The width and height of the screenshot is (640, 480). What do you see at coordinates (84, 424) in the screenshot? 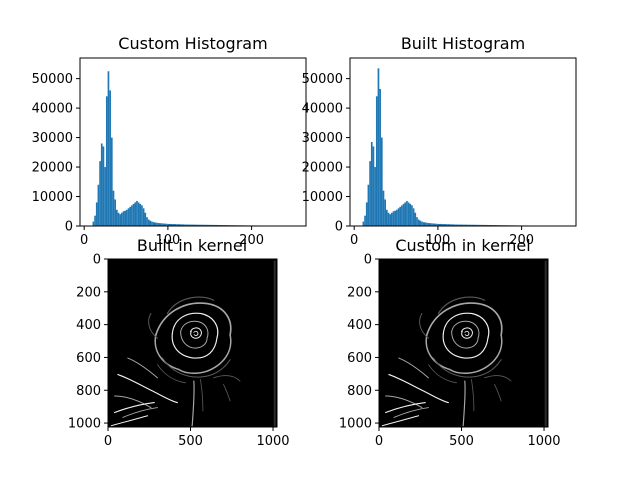
I see `built-in-kernel-ytick-label: 1000` at bounding box center [84, 424].